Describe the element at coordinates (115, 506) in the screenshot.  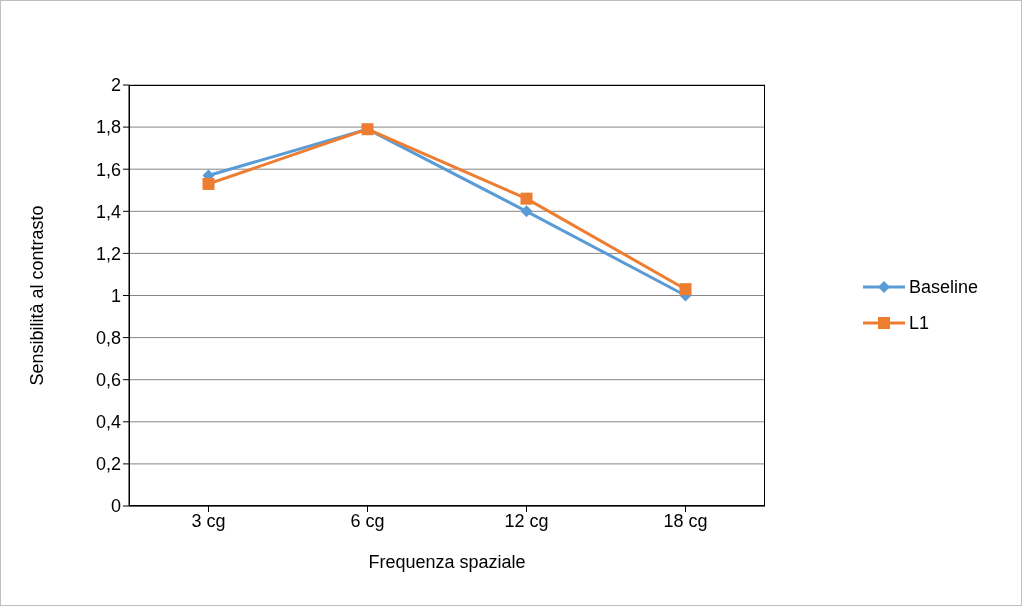
I see `y-tick-label: 0` at that location.